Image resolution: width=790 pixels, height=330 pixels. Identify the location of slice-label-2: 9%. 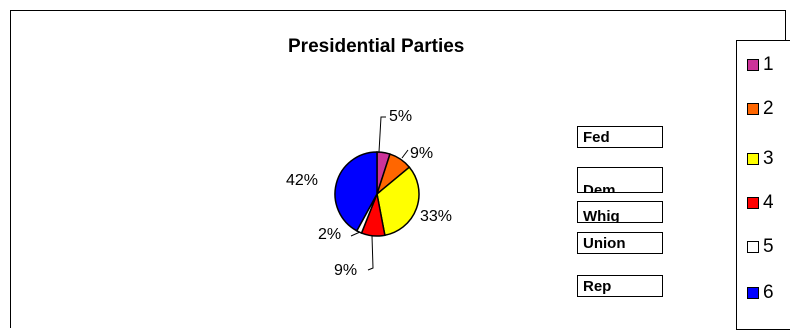
(422, 153).